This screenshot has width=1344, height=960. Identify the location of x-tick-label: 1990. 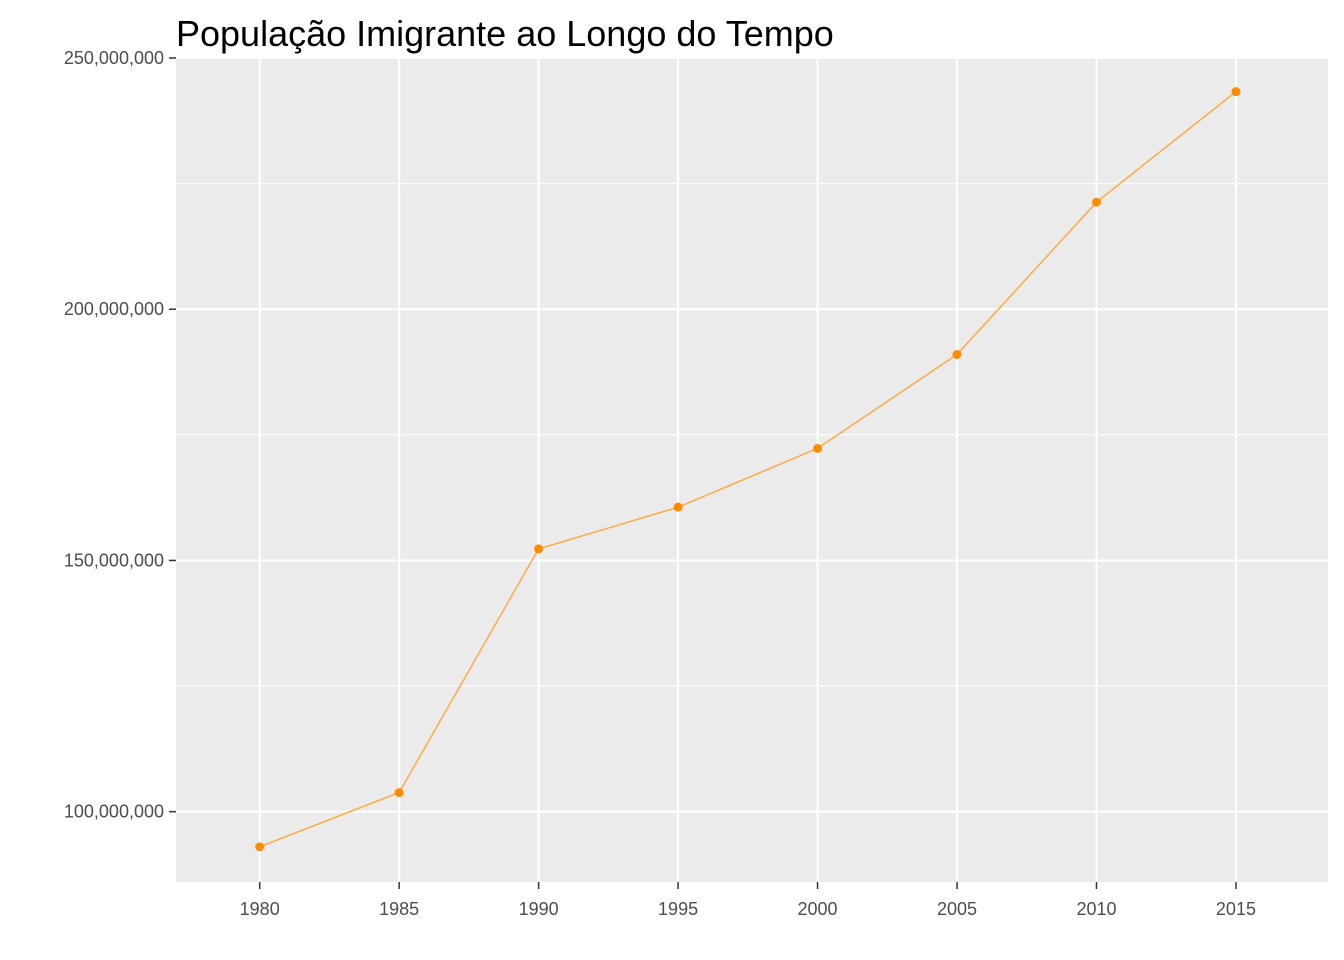
(539, 909).